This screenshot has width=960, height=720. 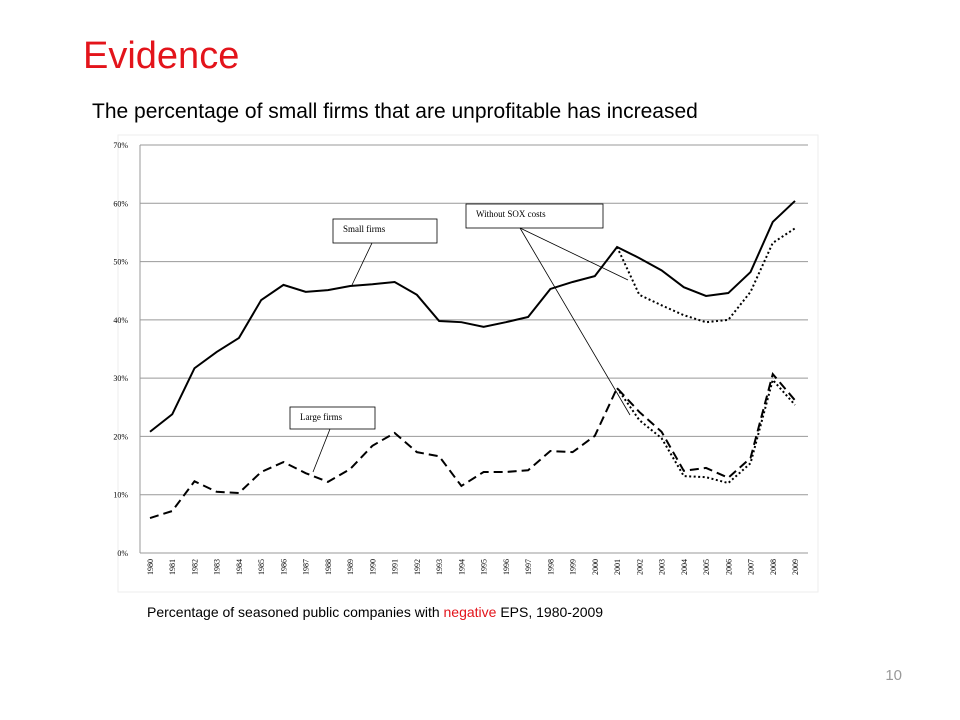 What do you see at coordinates (350, 567) in the screenshot?
I see `x-tick-label: 1989` at bounding box center [350, 567].